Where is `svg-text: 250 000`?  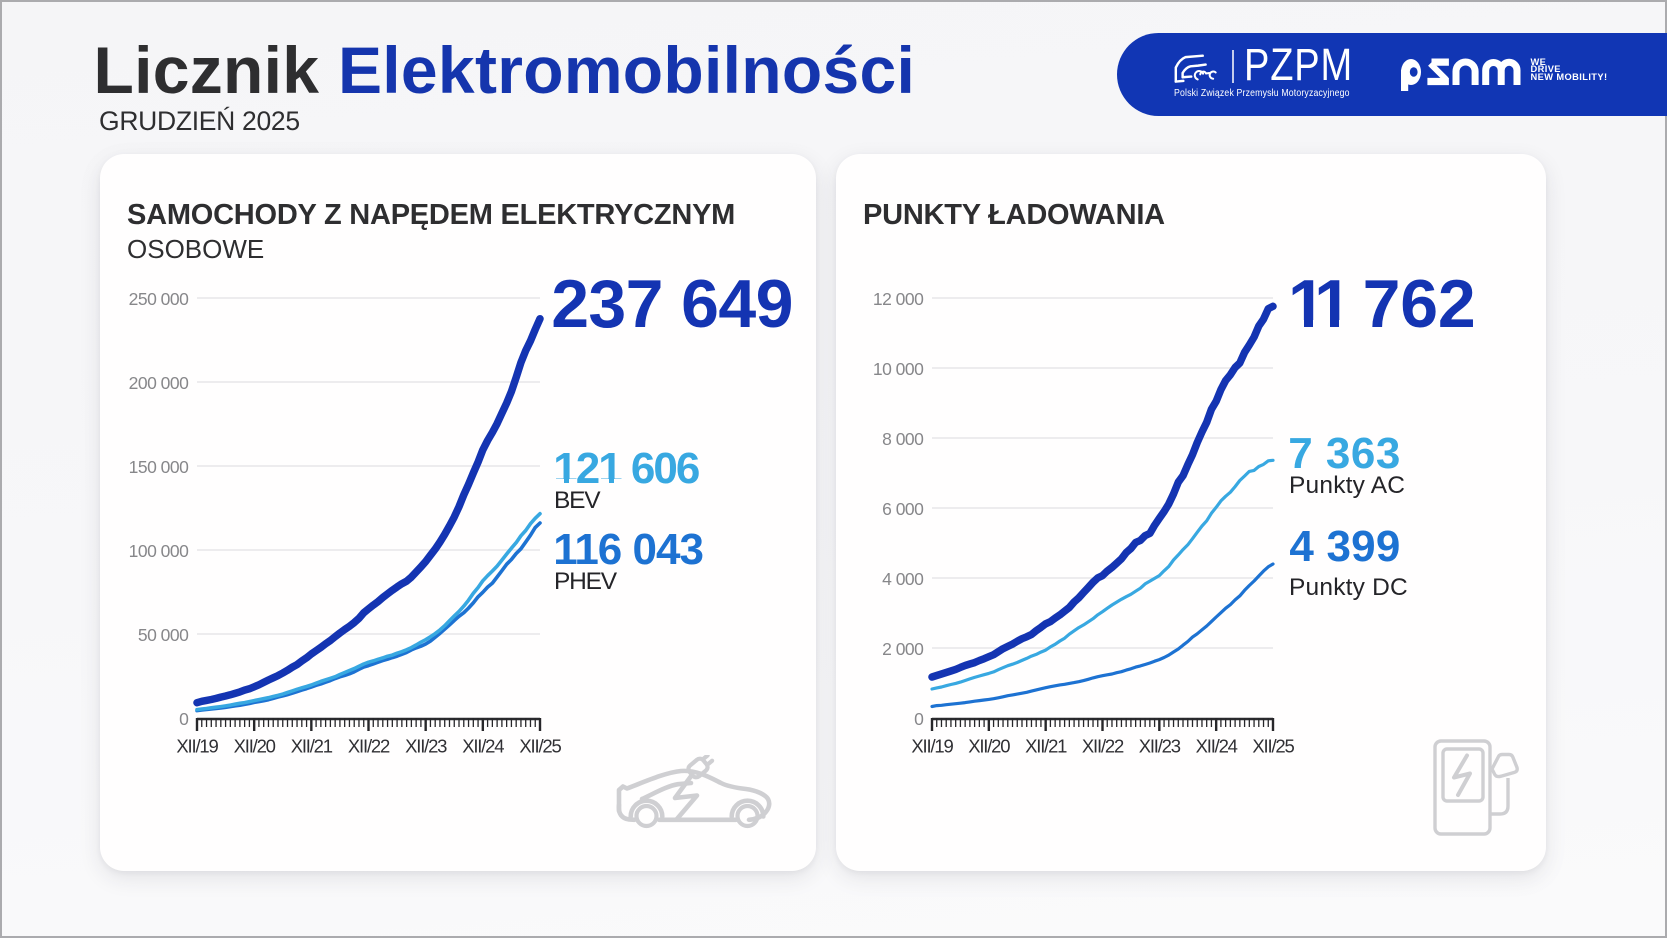 svg-text: 250 000 is located at coordinates (159, 299).